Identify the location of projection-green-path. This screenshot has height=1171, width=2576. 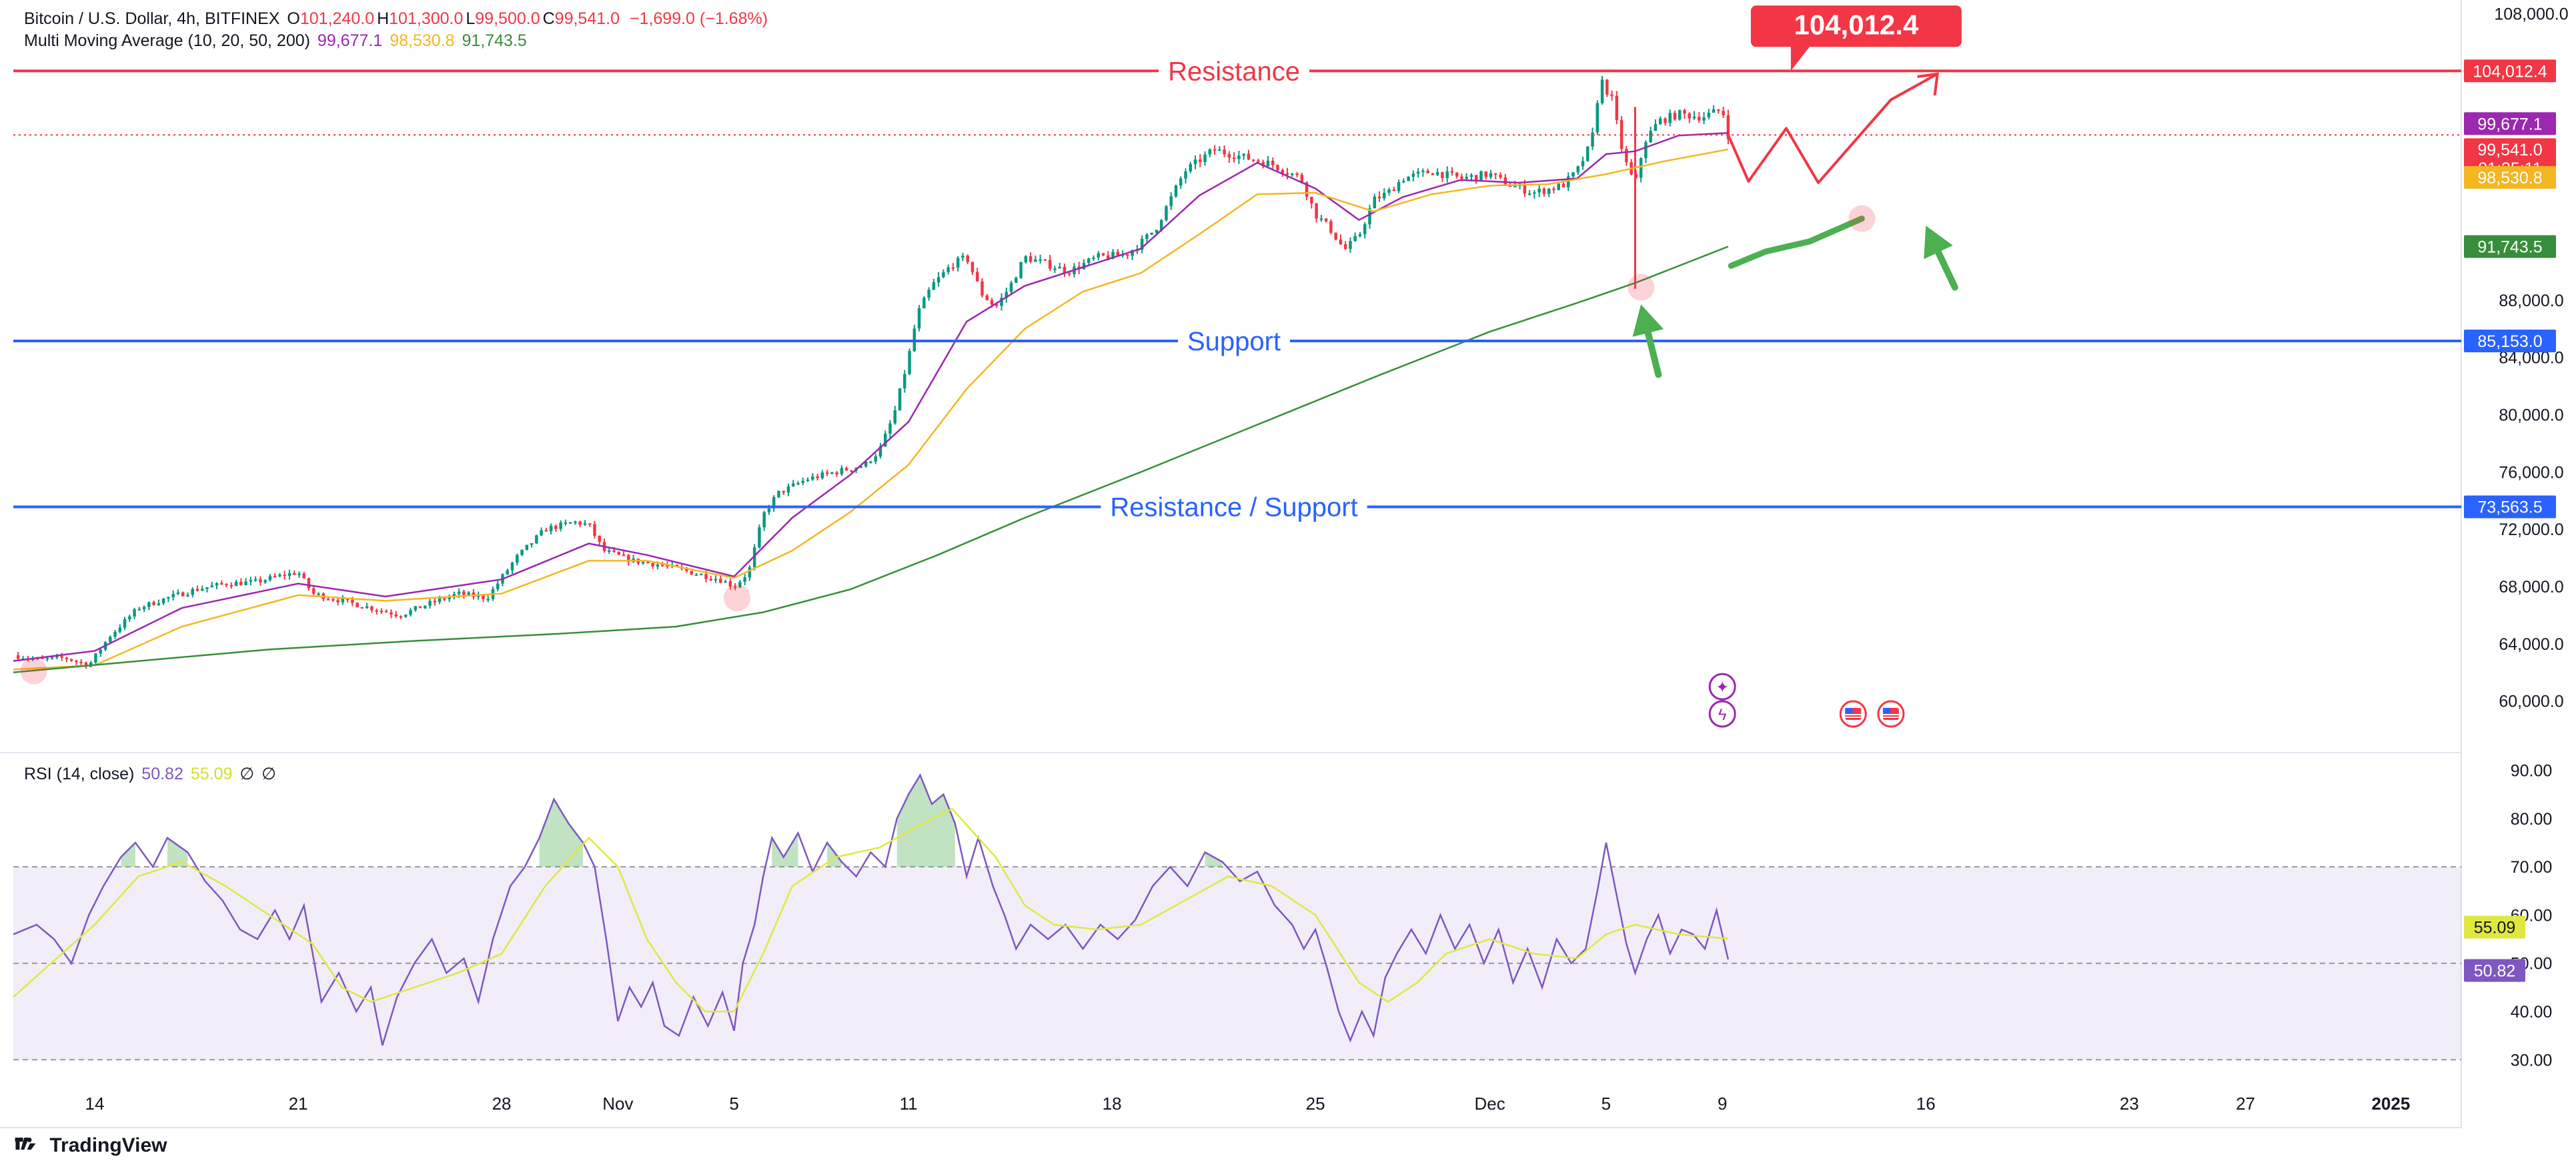
(1796, 243).